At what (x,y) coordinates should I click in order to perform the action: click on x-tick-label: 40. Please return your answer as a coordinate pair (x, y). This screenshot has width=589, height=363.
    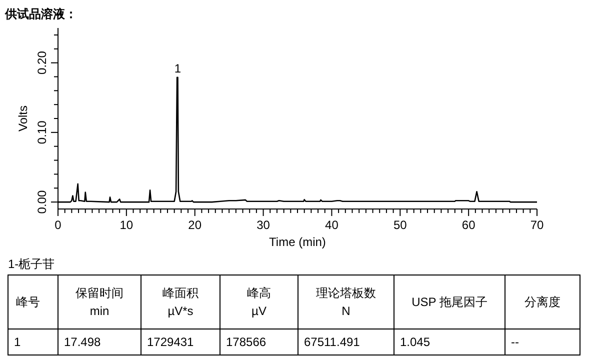
    Looking at the image, I should click on (332, 225).